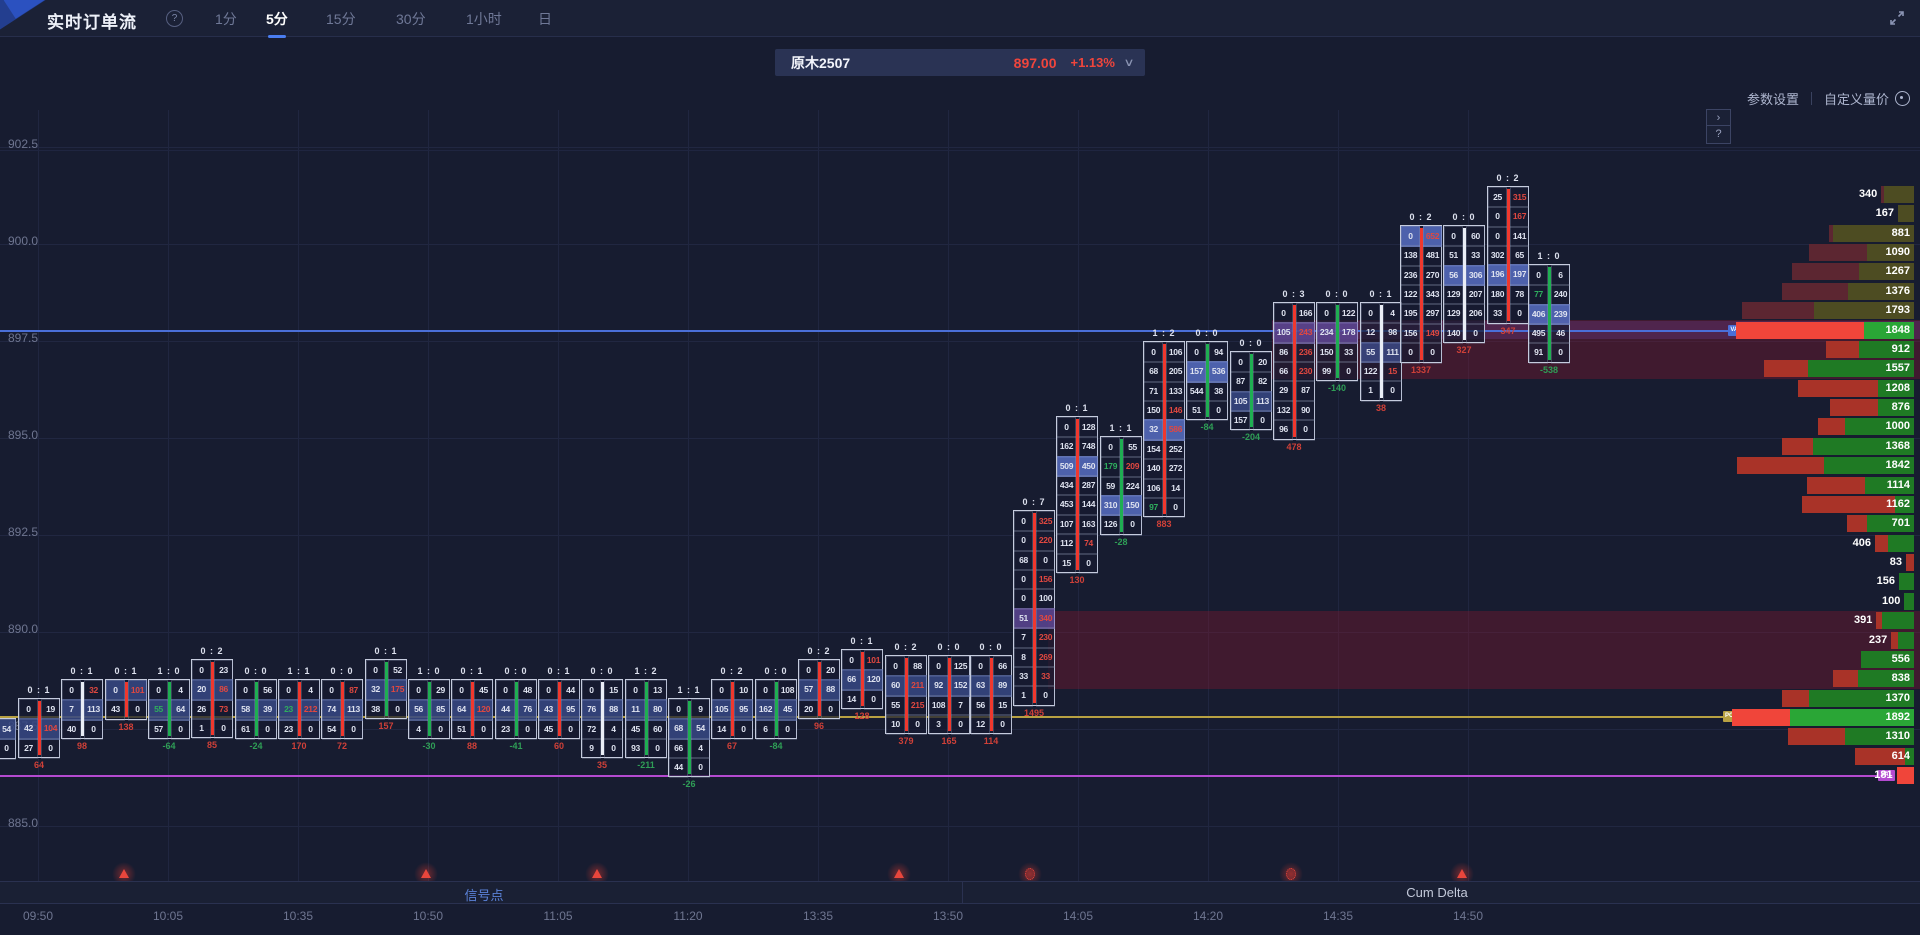 The height and width of the screenshot is (935, 1920). What do you see at coordinates (1132, 467) in the screenshot?
I see `ask-volume-cell: 209` at bounding box center [1132, 467].